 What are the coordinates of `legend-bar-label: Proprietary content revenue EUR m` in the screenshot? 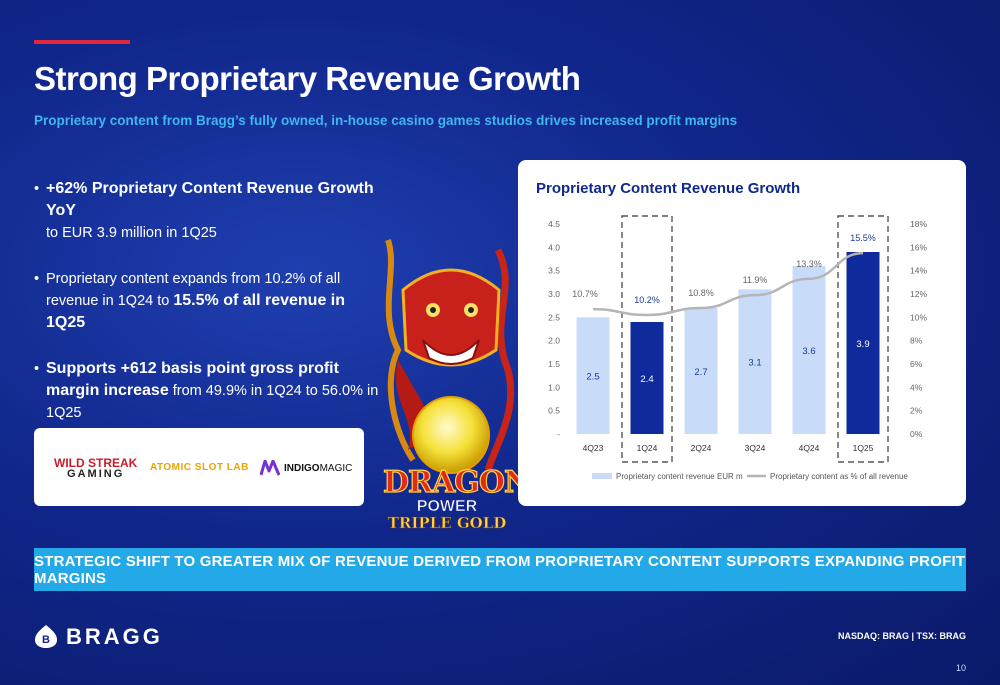 It's located at (679, 476).